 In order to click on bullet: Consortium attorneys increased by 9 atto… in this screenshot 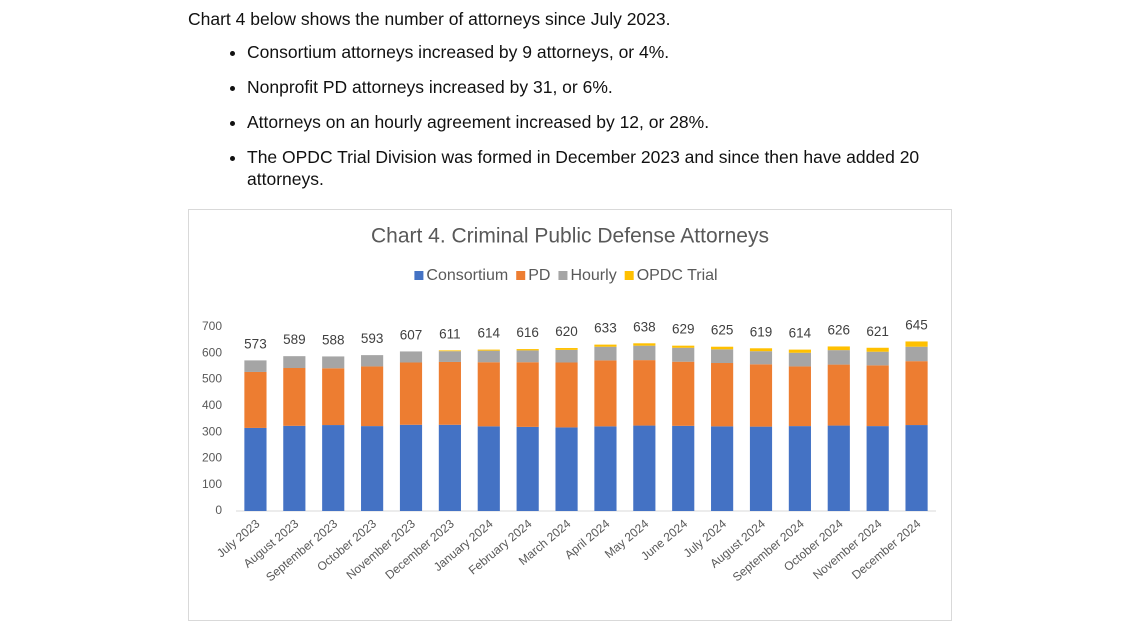, I will do `click(587, 52)`.